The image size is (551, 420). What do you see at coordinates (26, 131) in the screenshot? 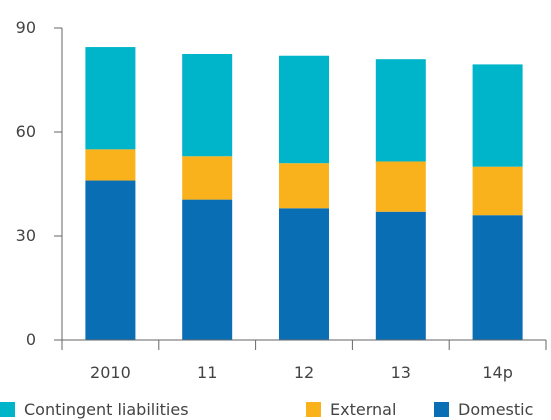
I see `y-tick-label: 60` at bounding box center [26, 131].